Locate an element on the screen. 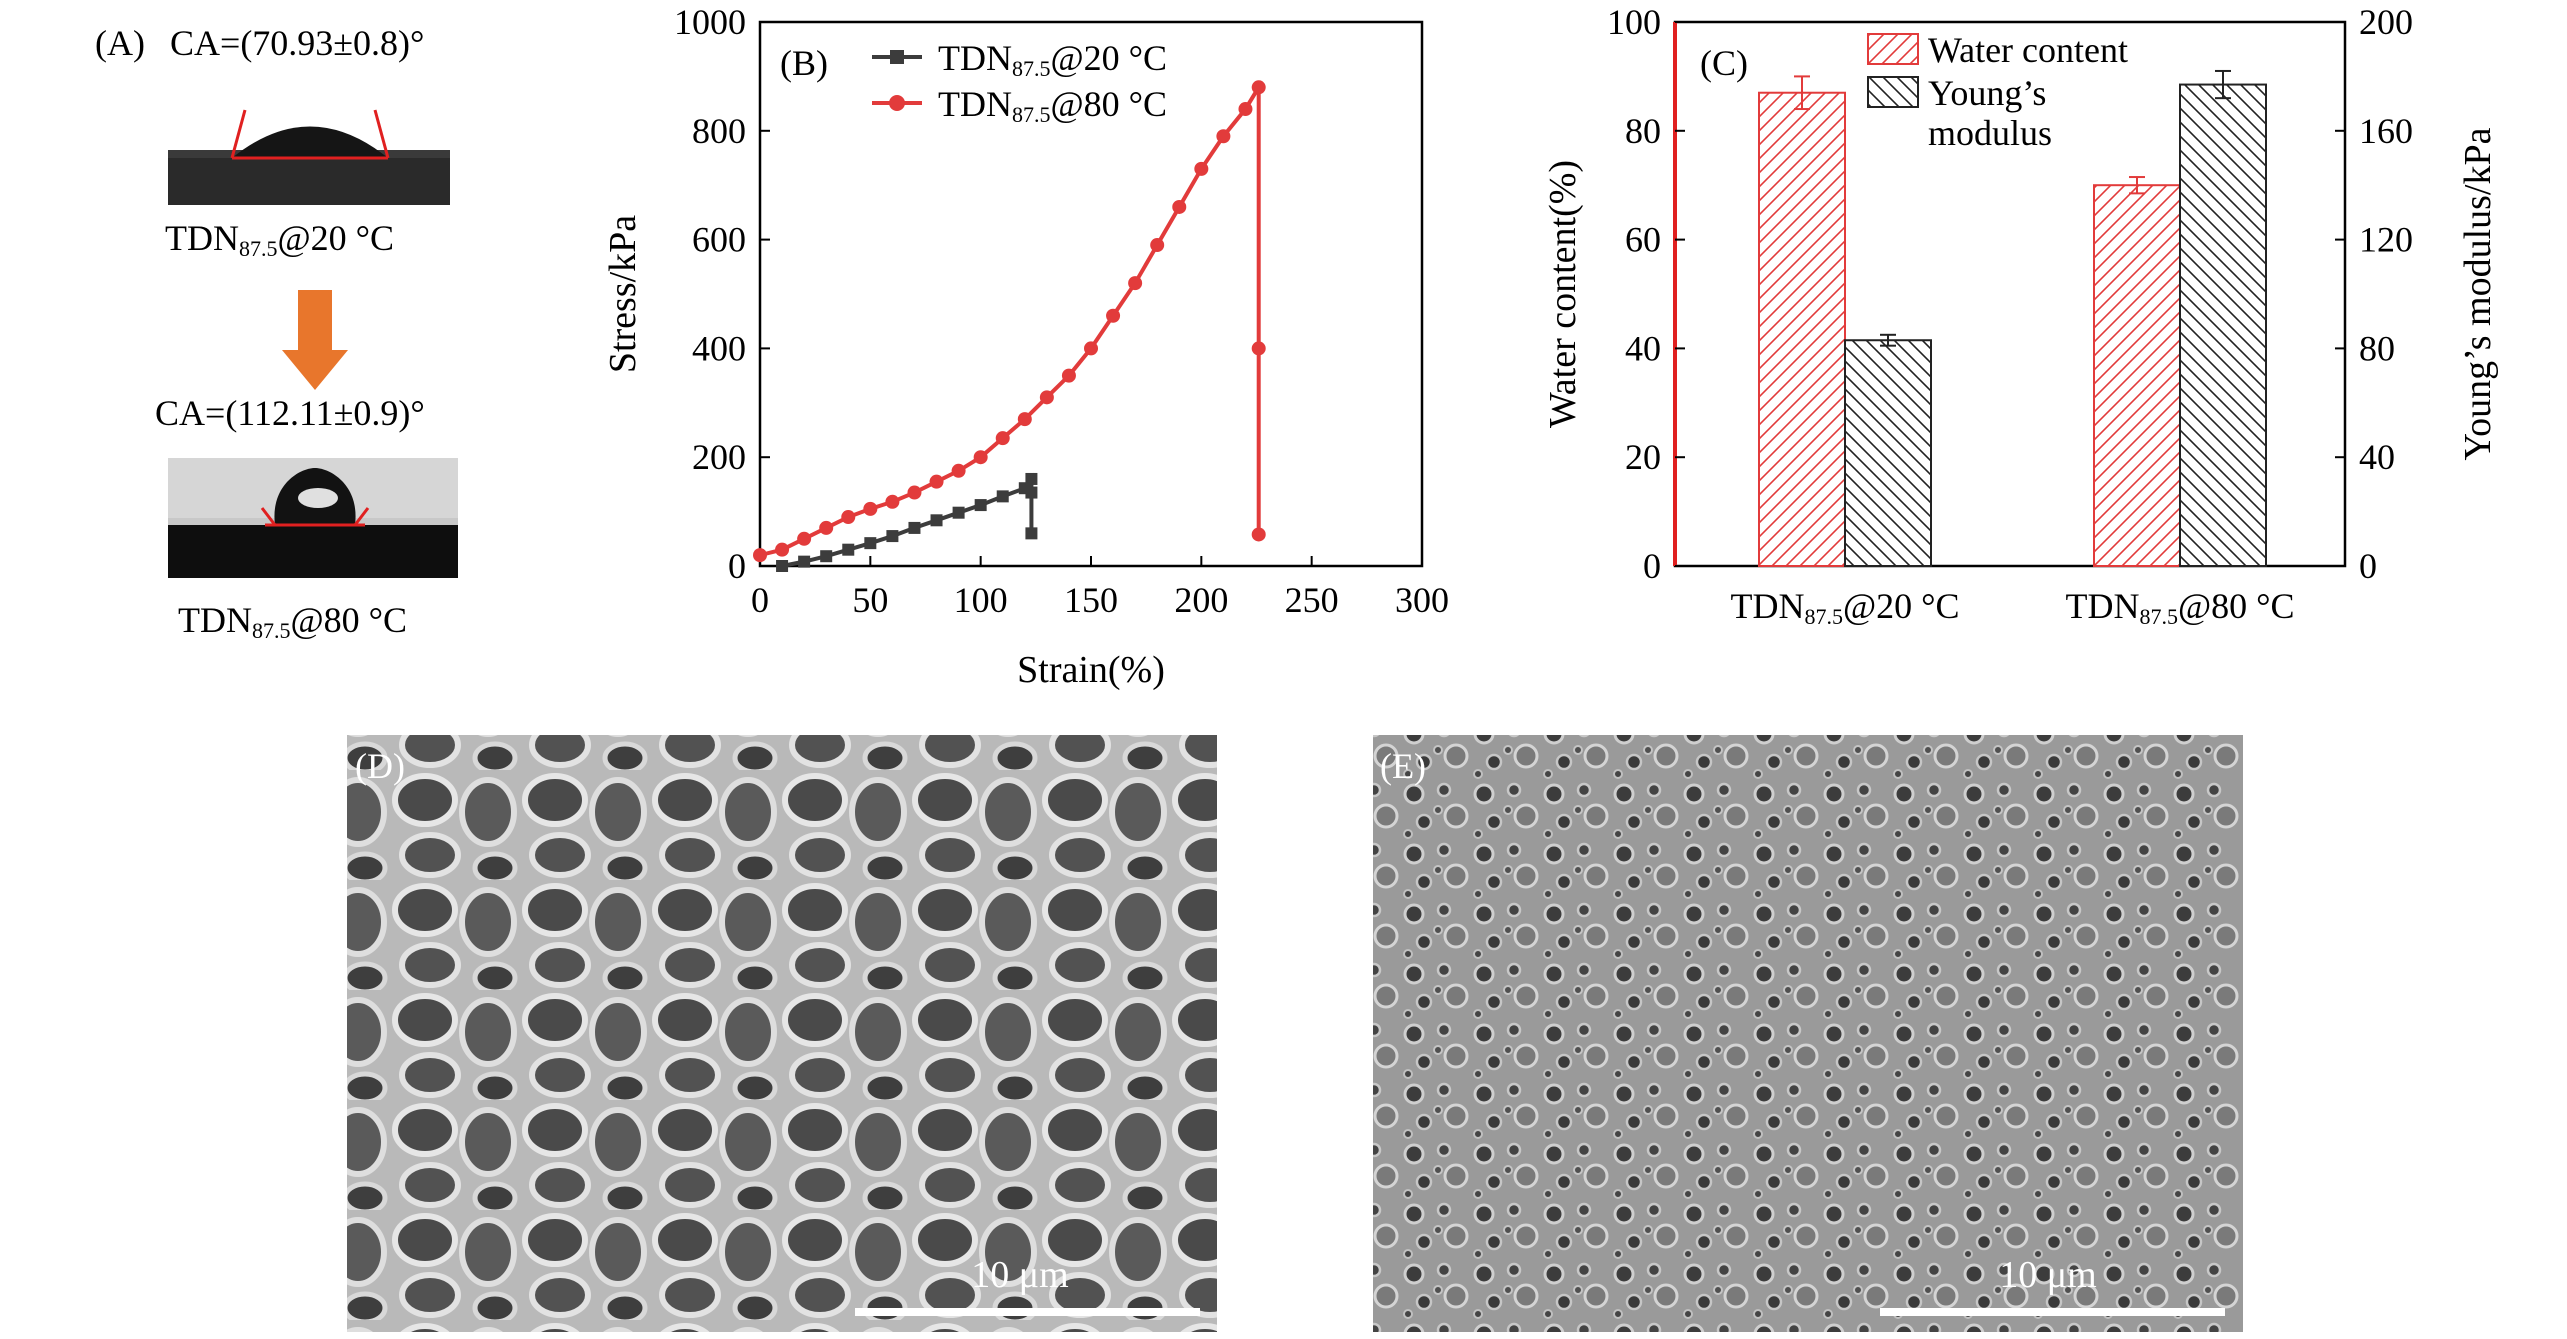  scale-bar-d-label: 10 μm is located at coordinates (1019, 1275).